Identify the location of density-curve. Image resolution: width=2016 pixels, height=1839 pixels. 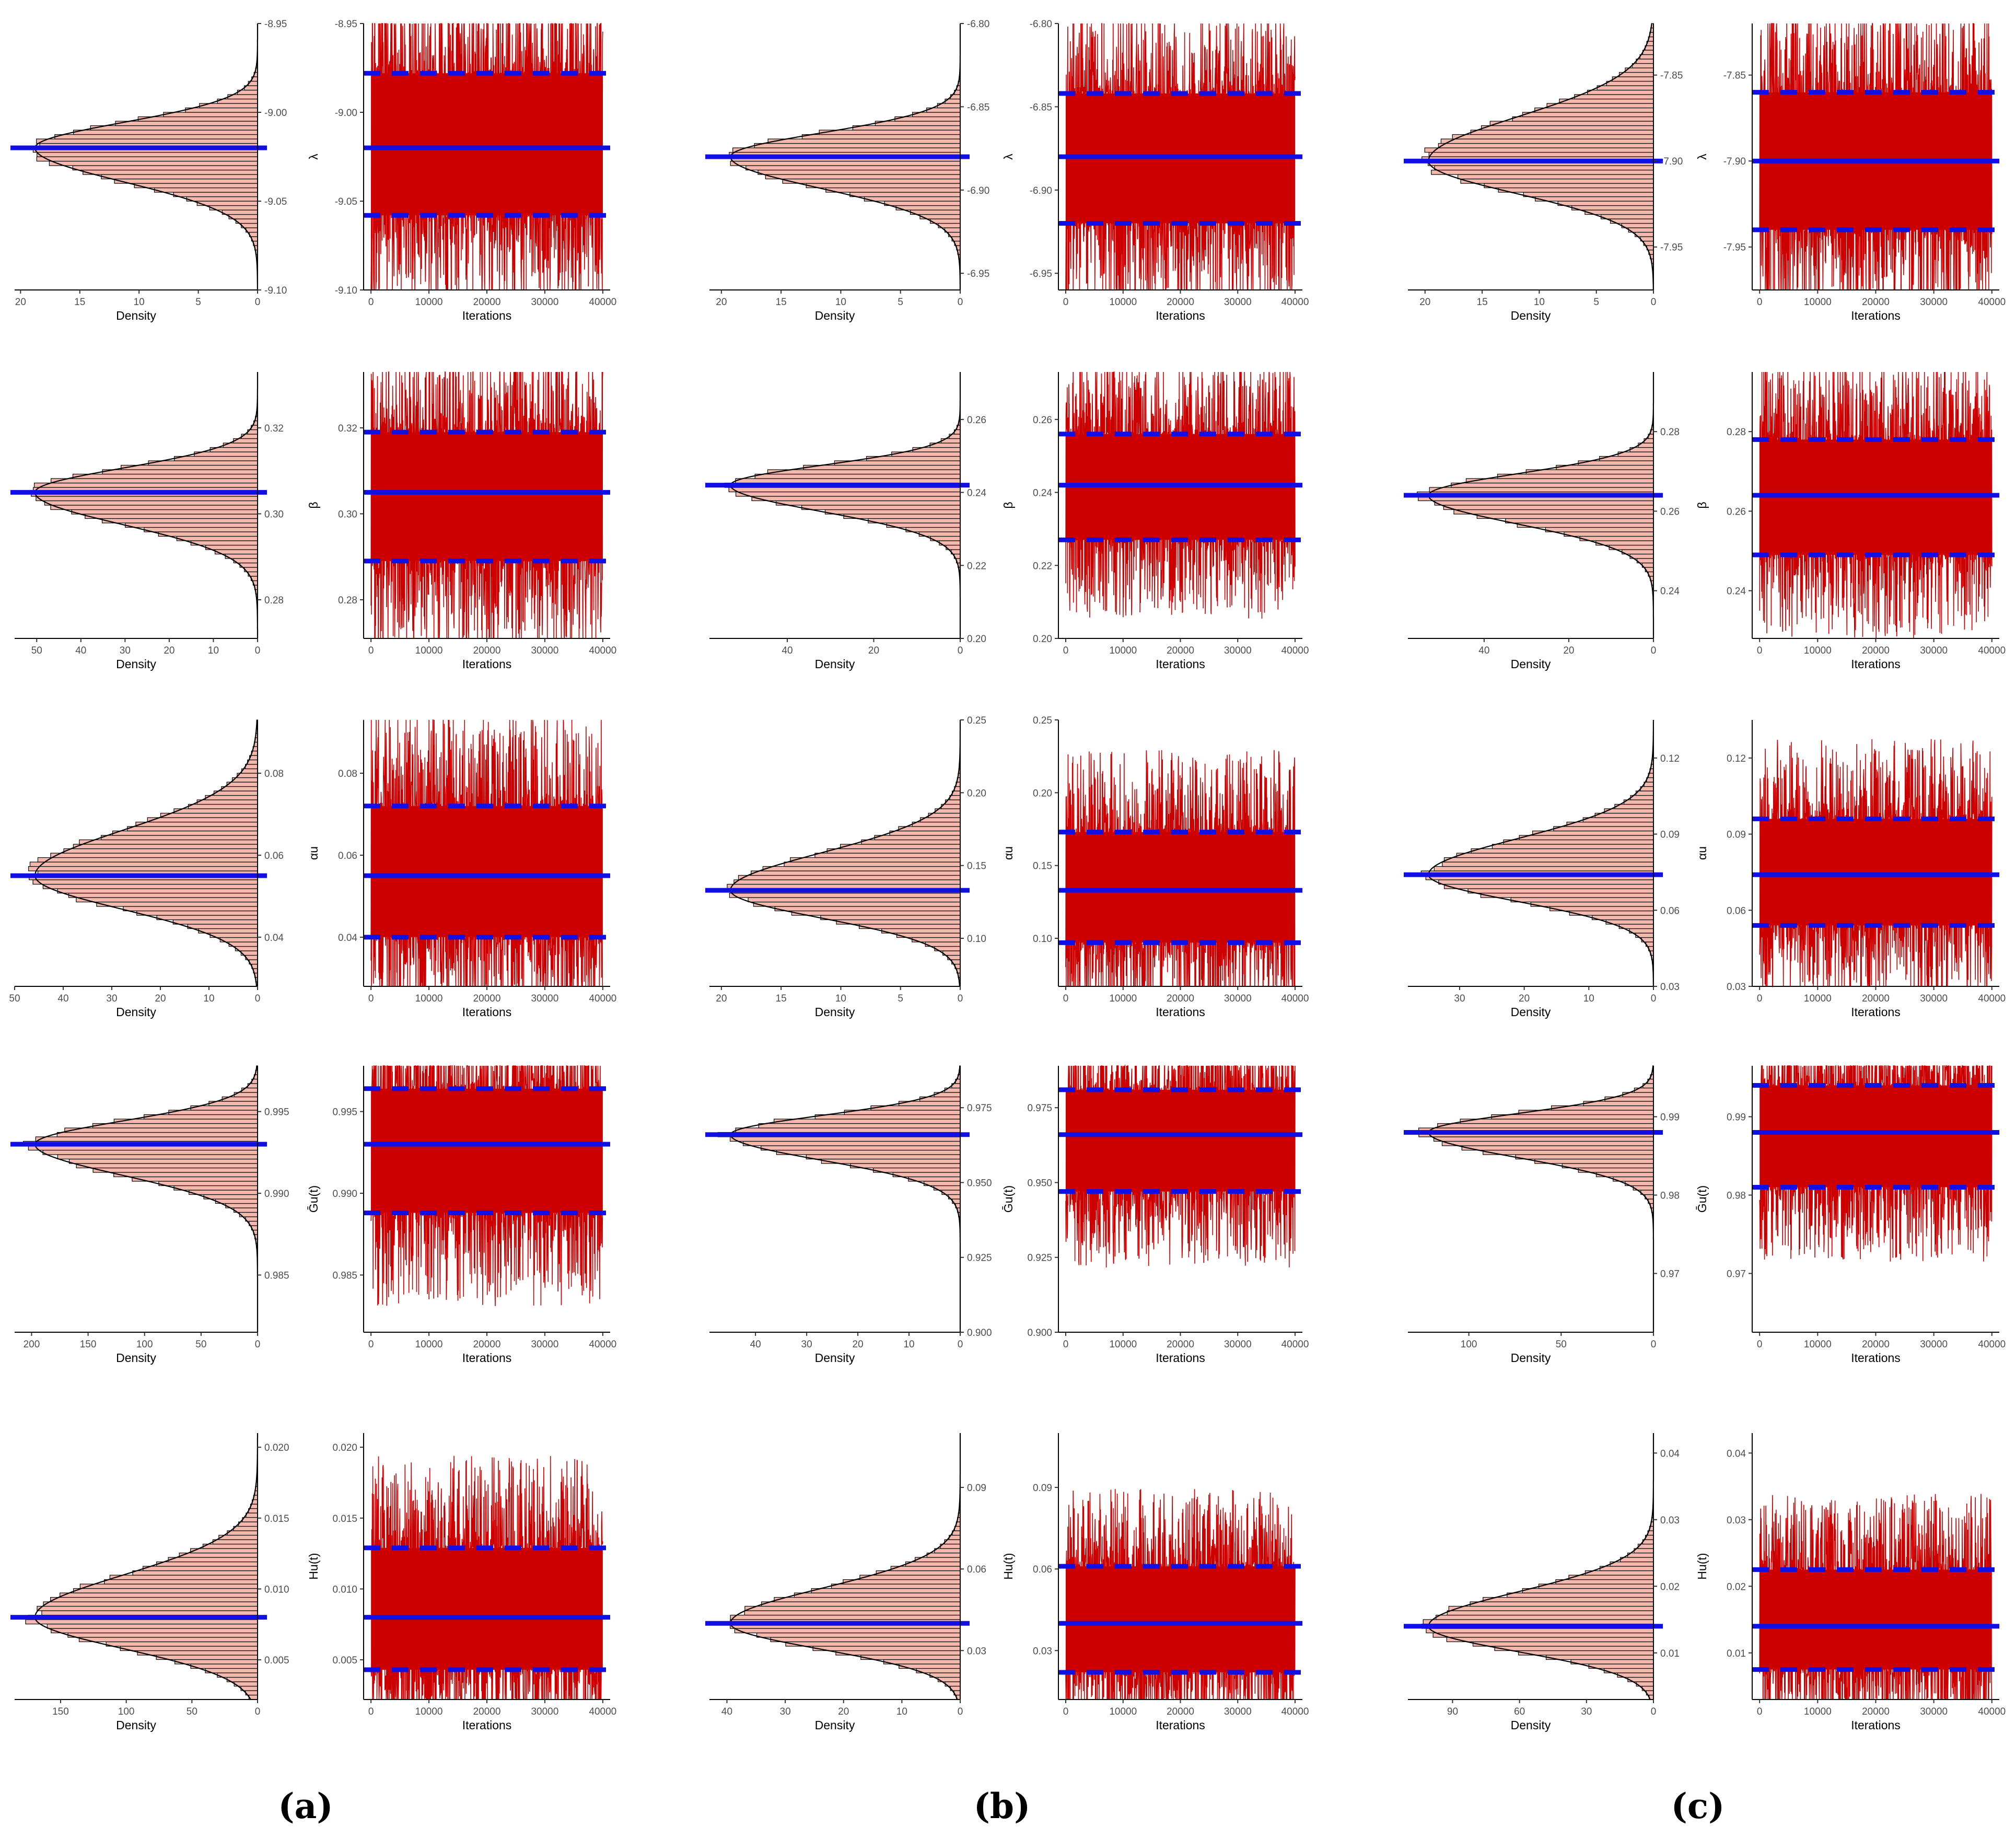
(146, 505).